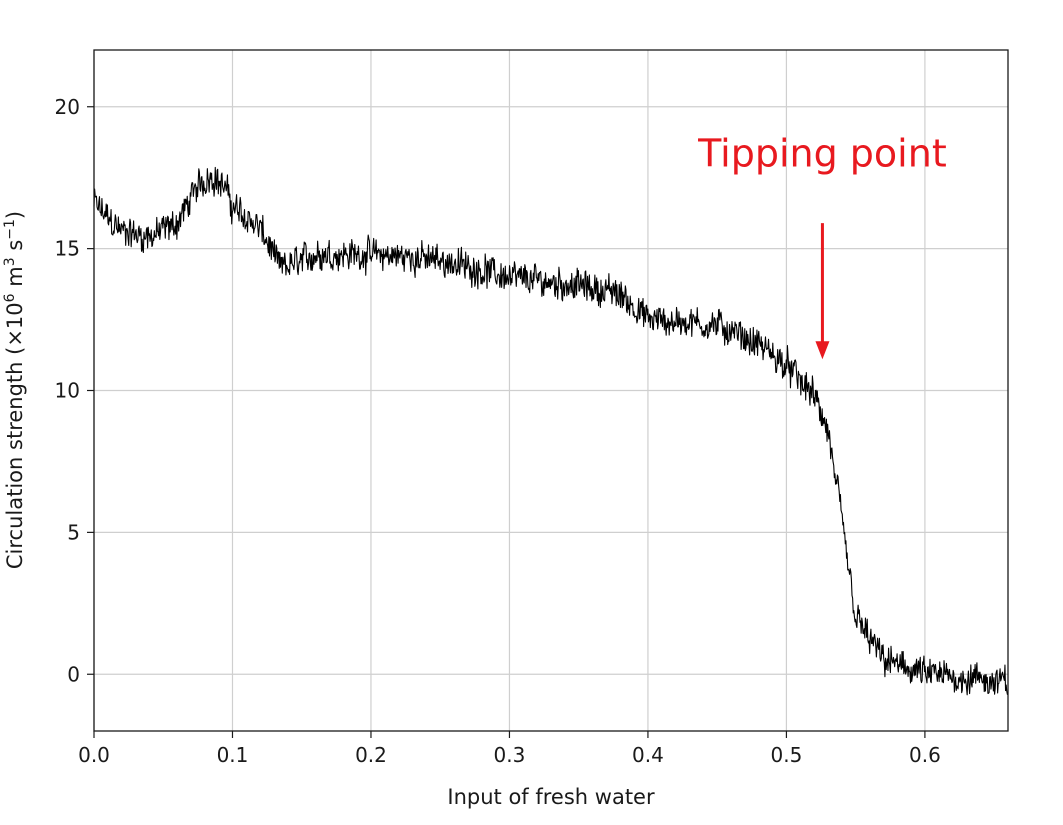  I want to click on x-tick-label: 0.6, so click(925, 755).